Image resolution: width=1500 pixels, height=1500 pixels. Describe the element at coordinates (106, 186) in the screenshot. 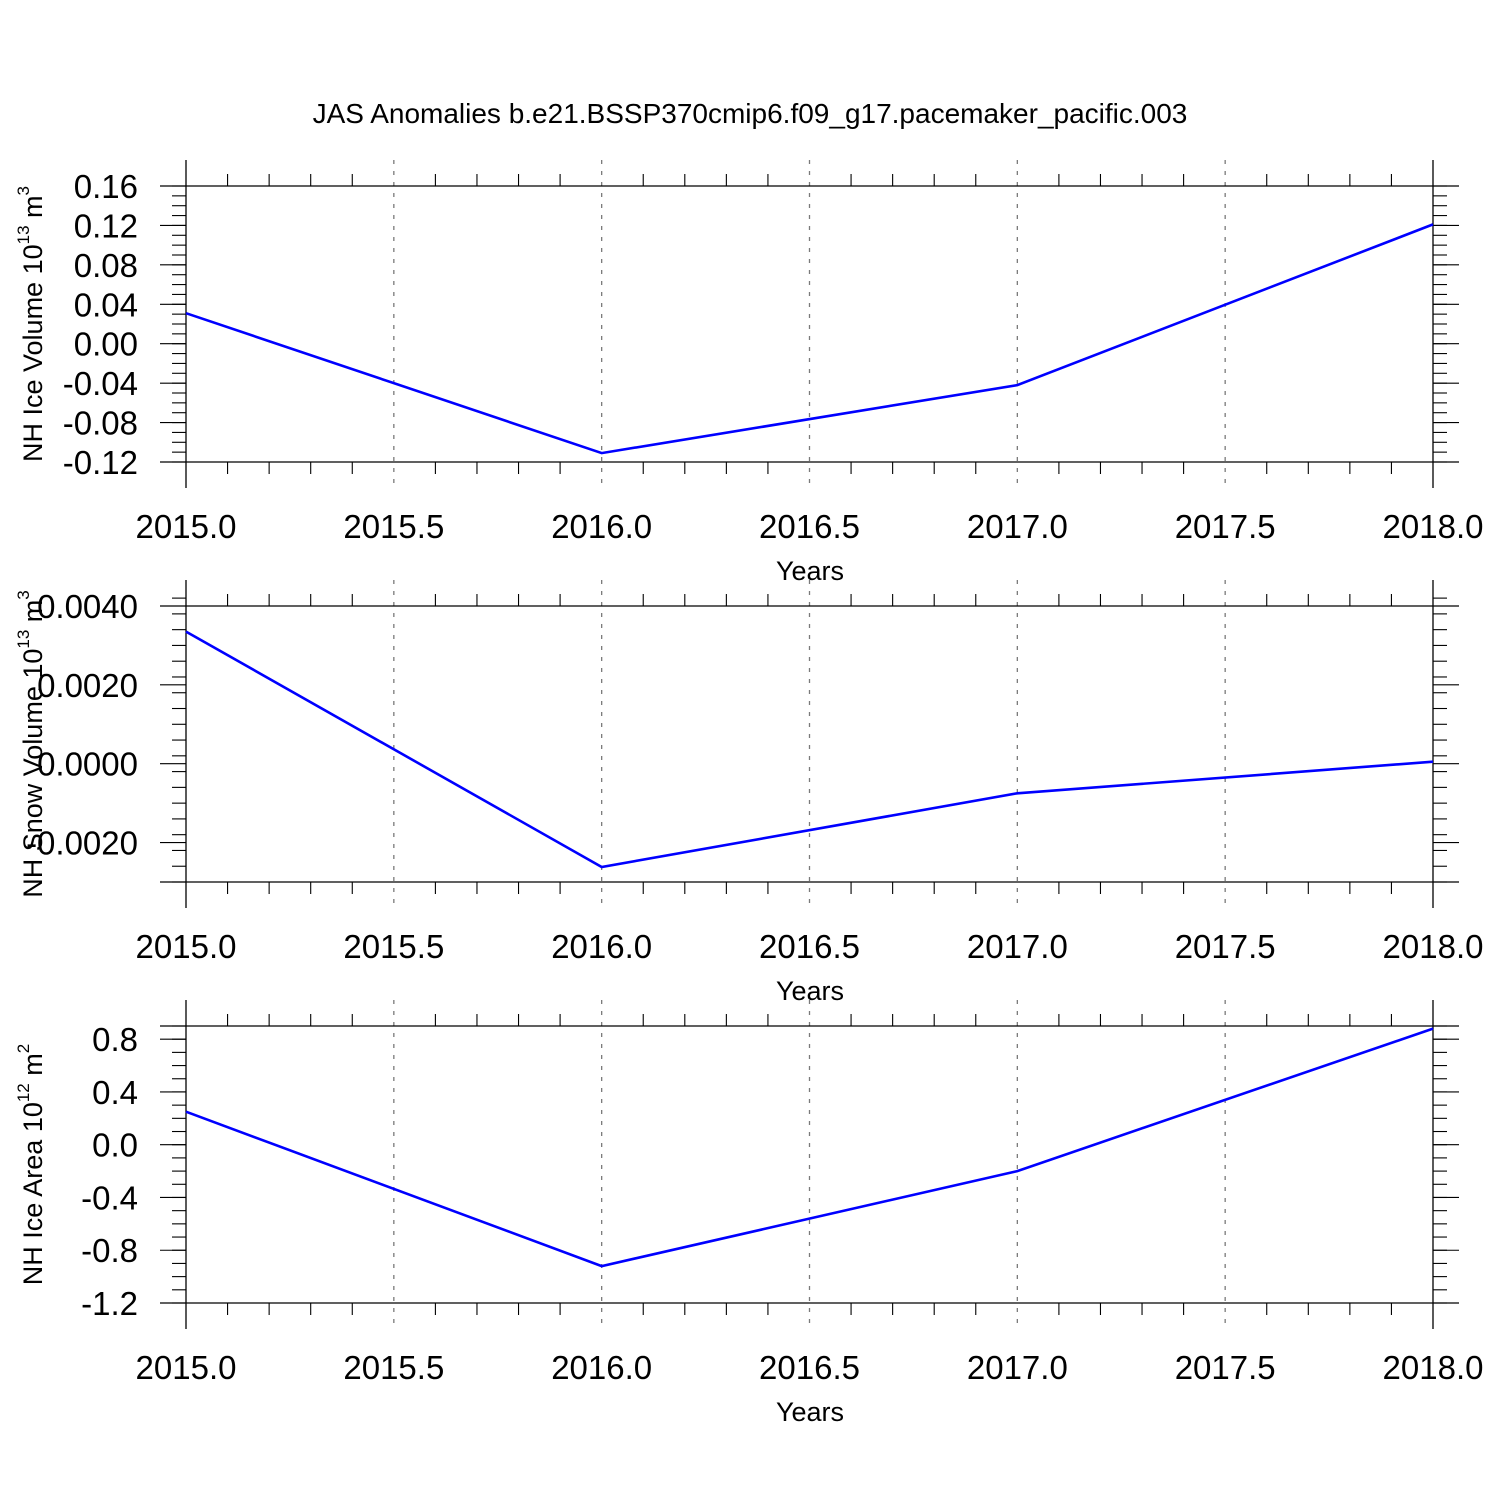

I see `y-tick-label: 0.16` at that location.